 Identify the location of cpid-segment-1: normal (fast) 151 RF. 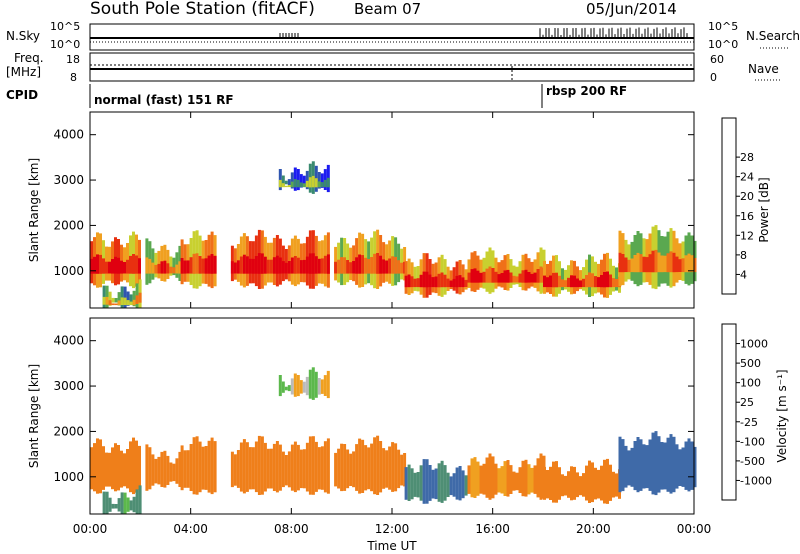
(164, 100).